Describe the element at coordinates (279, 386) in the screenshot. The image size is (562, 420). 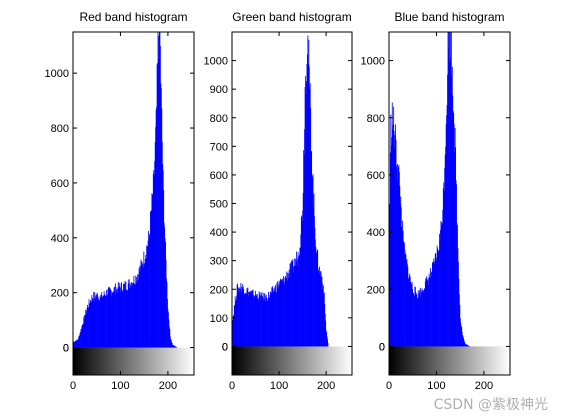
I see `x-tick-label: 100` at that location.